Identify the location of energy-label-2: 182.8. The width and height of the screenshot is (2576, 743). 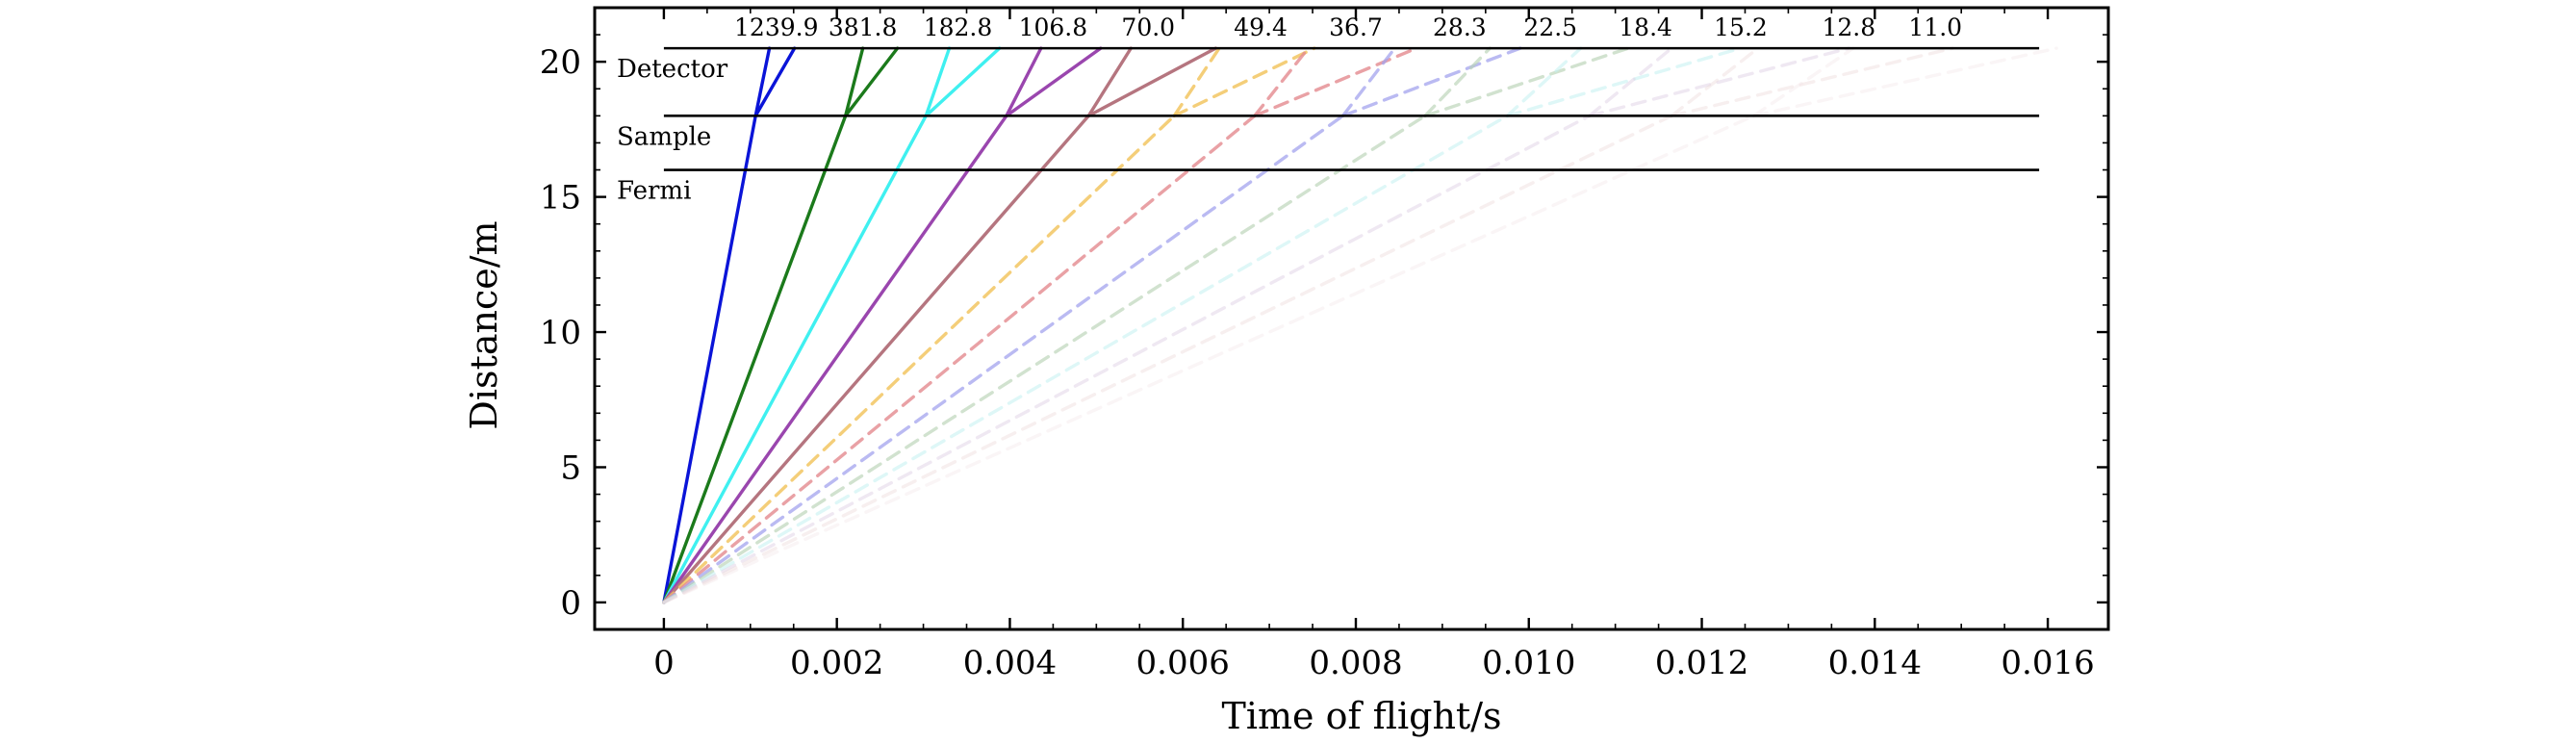
(958, 27).